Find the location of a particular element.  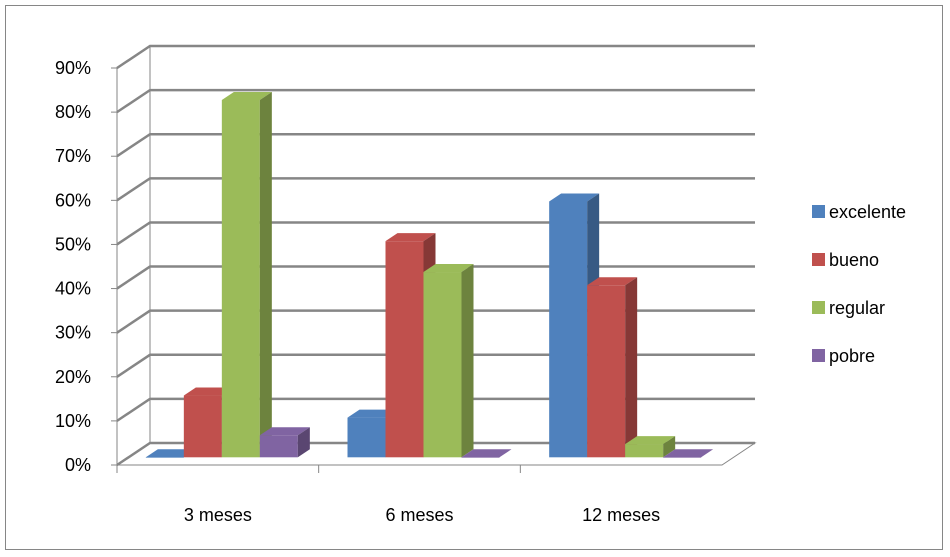

x-category-label: 12 meses is located at coordinates (621, 515).